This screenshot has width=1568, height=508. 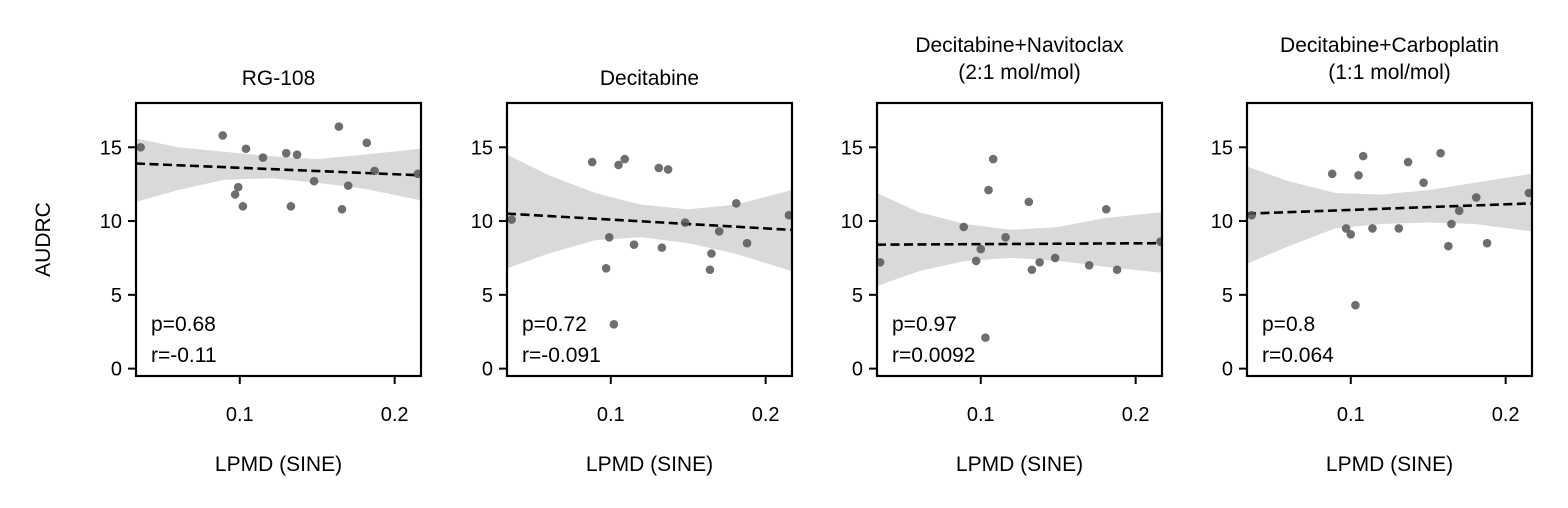 I want to click on confidence-band, so click(x=1389, y=215).